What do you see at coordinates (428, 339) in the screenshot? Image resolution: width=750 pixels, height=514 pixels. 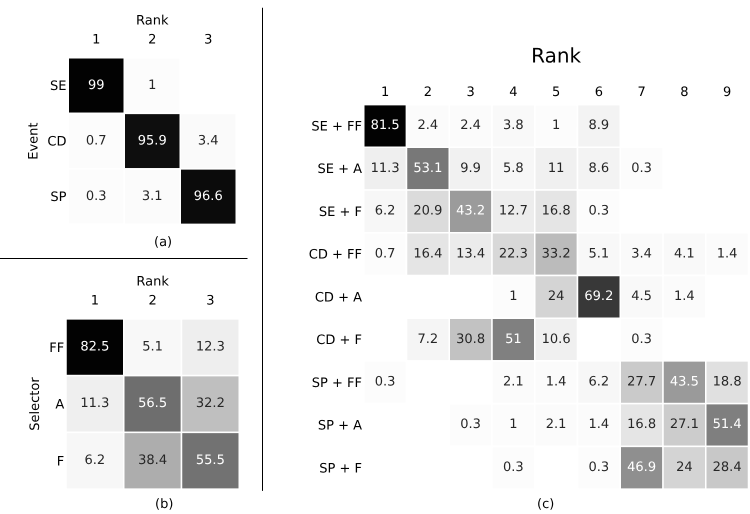 I see `data-label: 7.2` at bounding box center [428, 339].